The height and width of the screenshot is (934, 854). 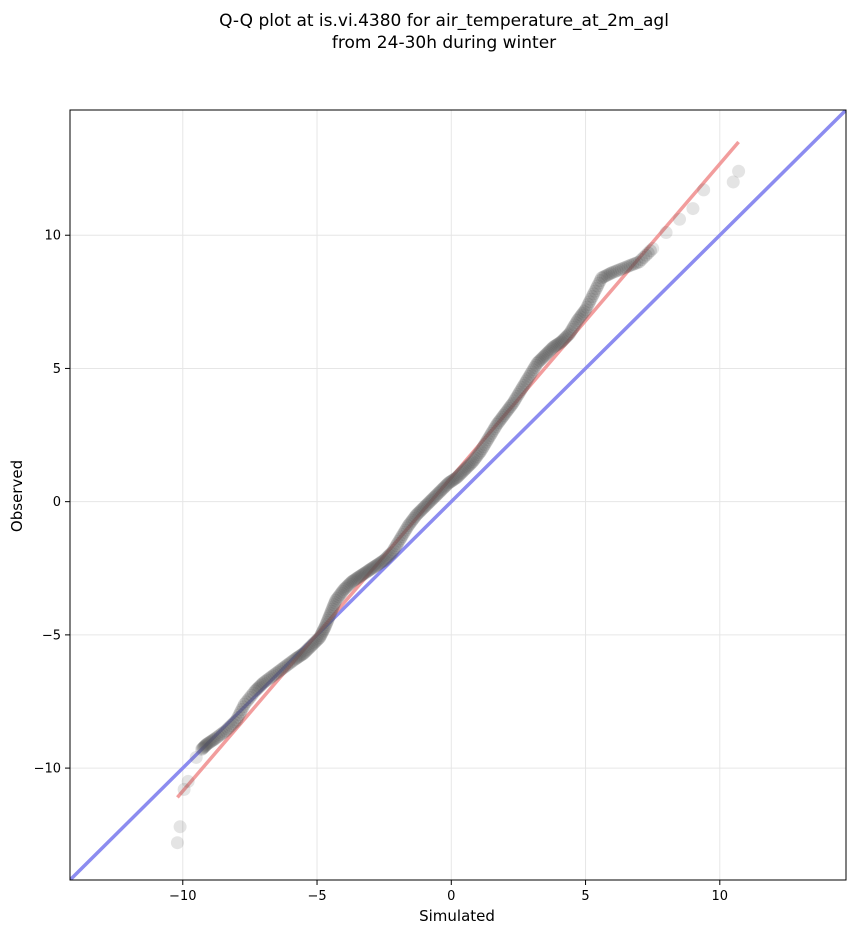 What do you see at coordinates (444, 43) in the screenshot?
I see `chart-subtitle: from 24-30h during winter` at bounding box center [444, 43].